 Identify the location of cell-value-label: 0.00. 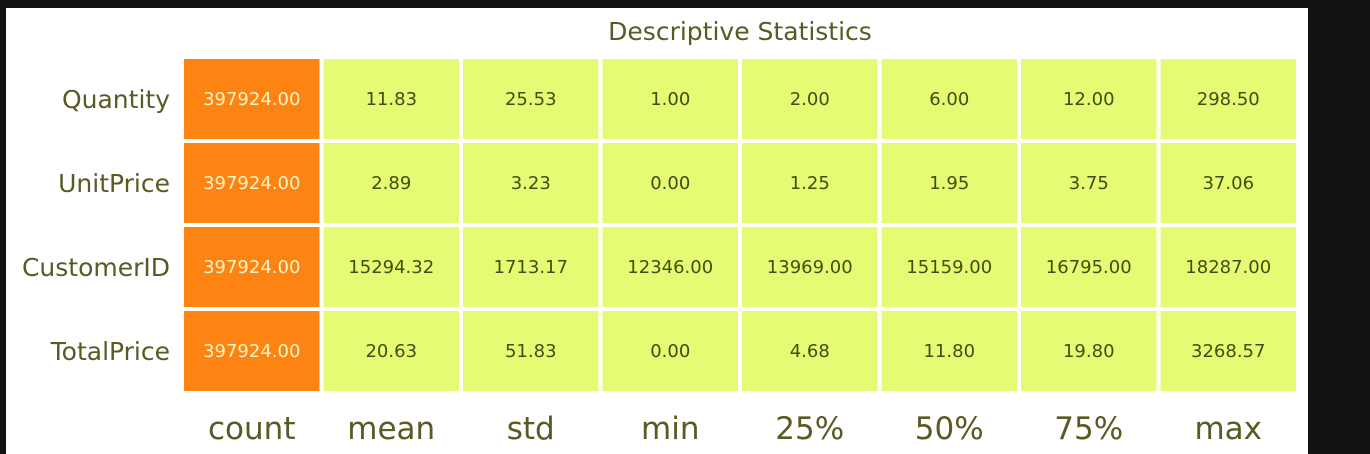
(670, 351).